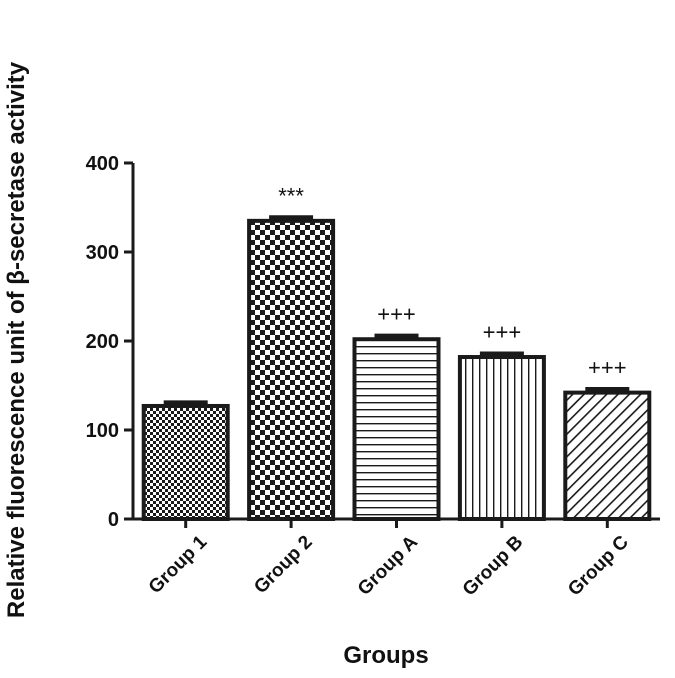 The image size is (675, 678). What do you see at coordinates (102, 253) in the screenshot?
I see `y-tick-label: 300` at bounding box center [102, 253].